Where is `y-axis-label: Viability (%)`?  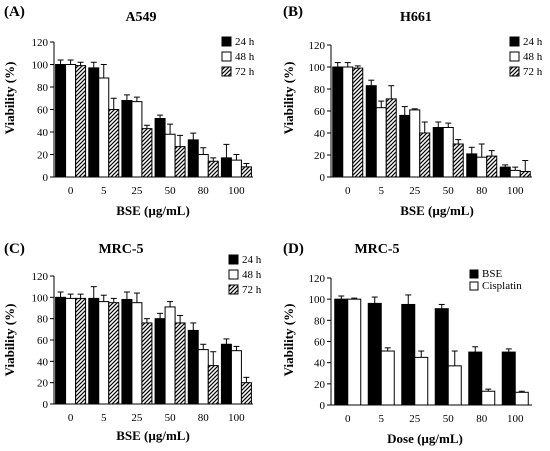 y-axis-label: Viability (%) is located at coordinates (288, 98).